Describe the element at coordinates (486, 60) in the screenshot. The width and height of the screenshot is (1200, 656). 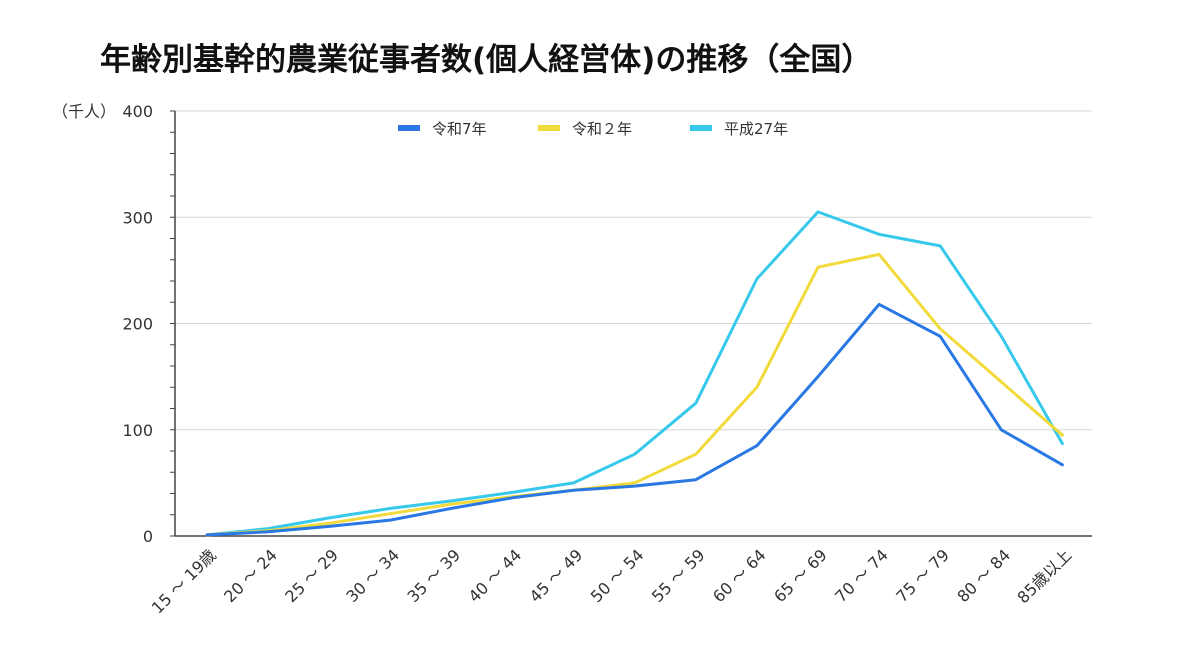
I see `chart-title: 年齢別基幹的農業従事者数(個人経営体)の推移（全国）` at that location.